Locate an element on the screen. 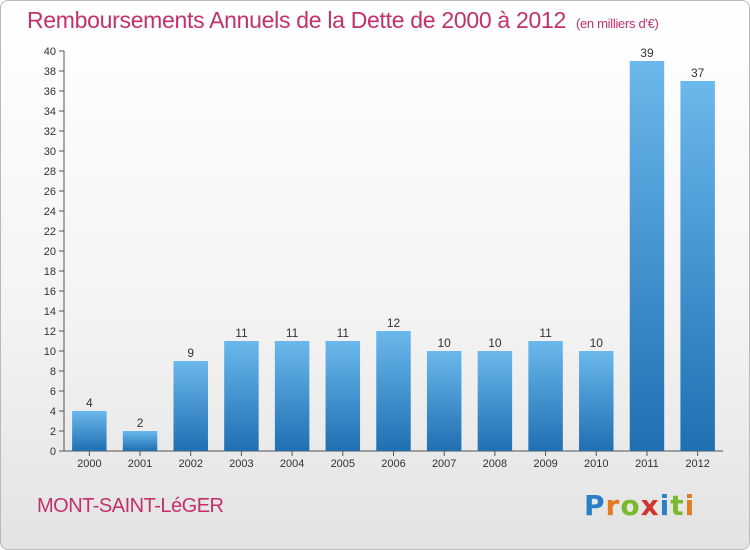  y-tick-label: 8 is located at coordinates (53, 372).